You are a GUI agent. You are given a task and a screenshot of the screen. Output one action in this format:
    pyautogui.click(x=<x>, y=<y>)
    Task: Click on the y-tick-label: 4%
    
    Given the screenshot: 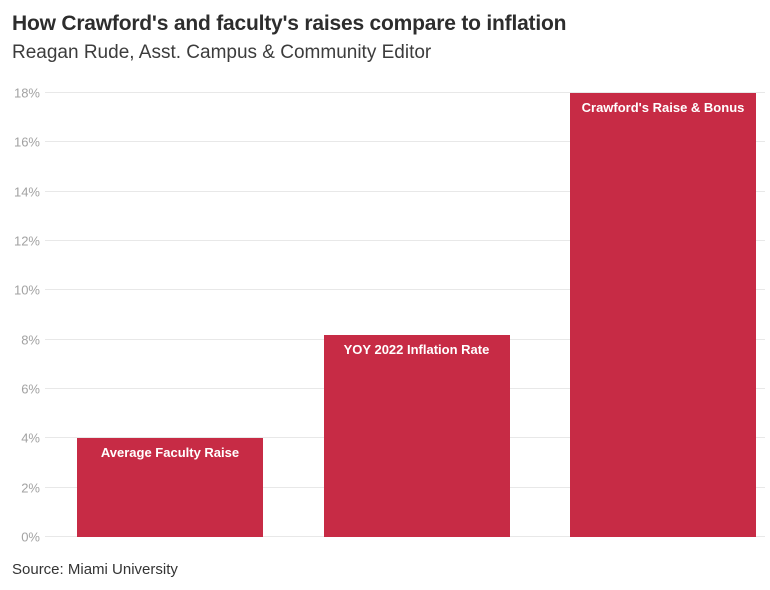 What is the action you would take?
    pyautogui.click(x=30, y=438)
    